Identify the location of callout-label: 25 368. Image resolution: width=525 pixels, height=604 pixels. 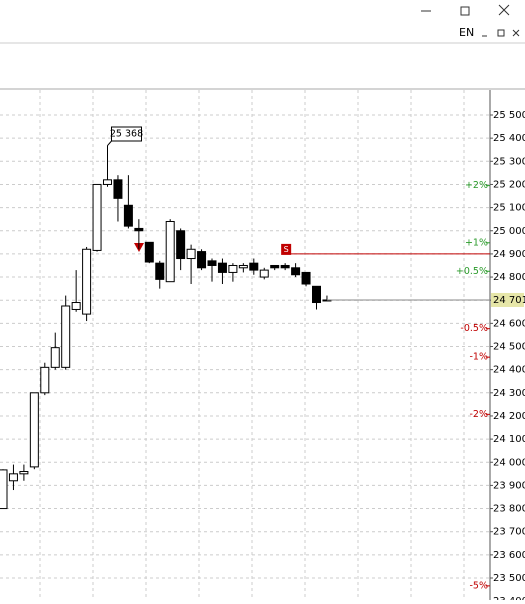
(126, 134).